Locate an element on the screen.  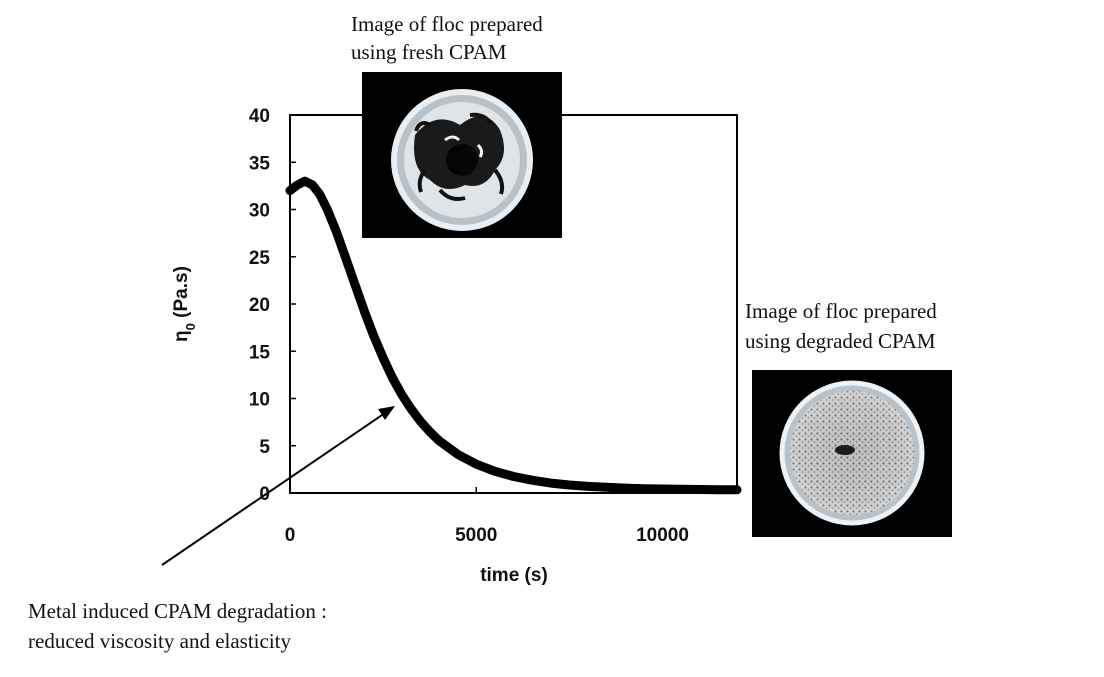
y-tick-label: 35 is located at coordinates (260, 163).